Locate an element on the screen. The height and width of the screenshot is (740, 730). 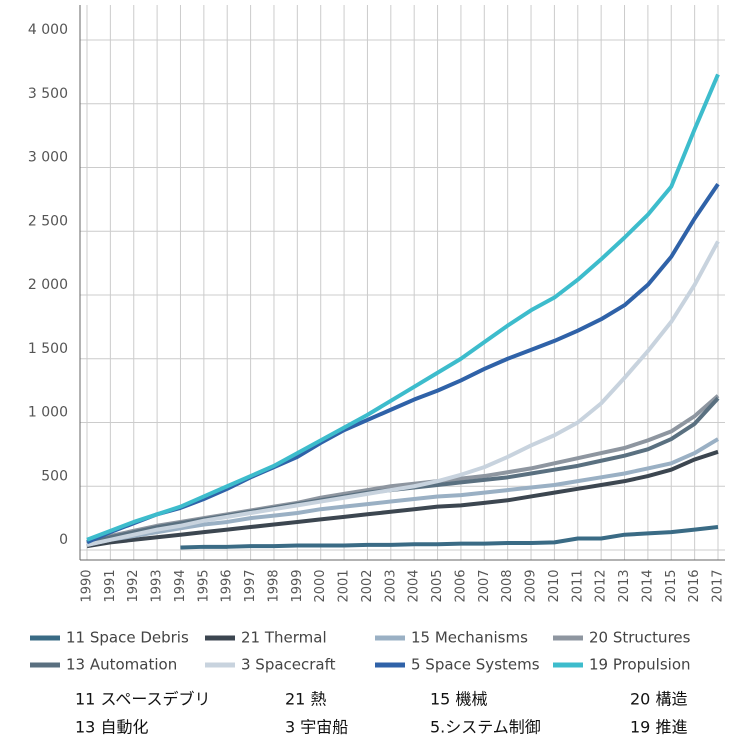
x-tick-label: 1999 is located at coordinates (297, 585).